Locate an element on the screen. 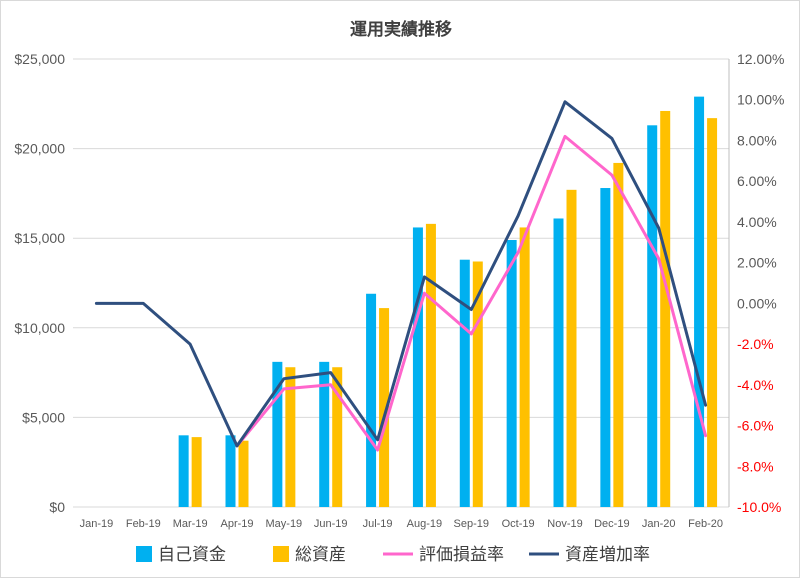 The image size is (800, 579). legend-label: 総資産 is located at coordinates (320, 555).